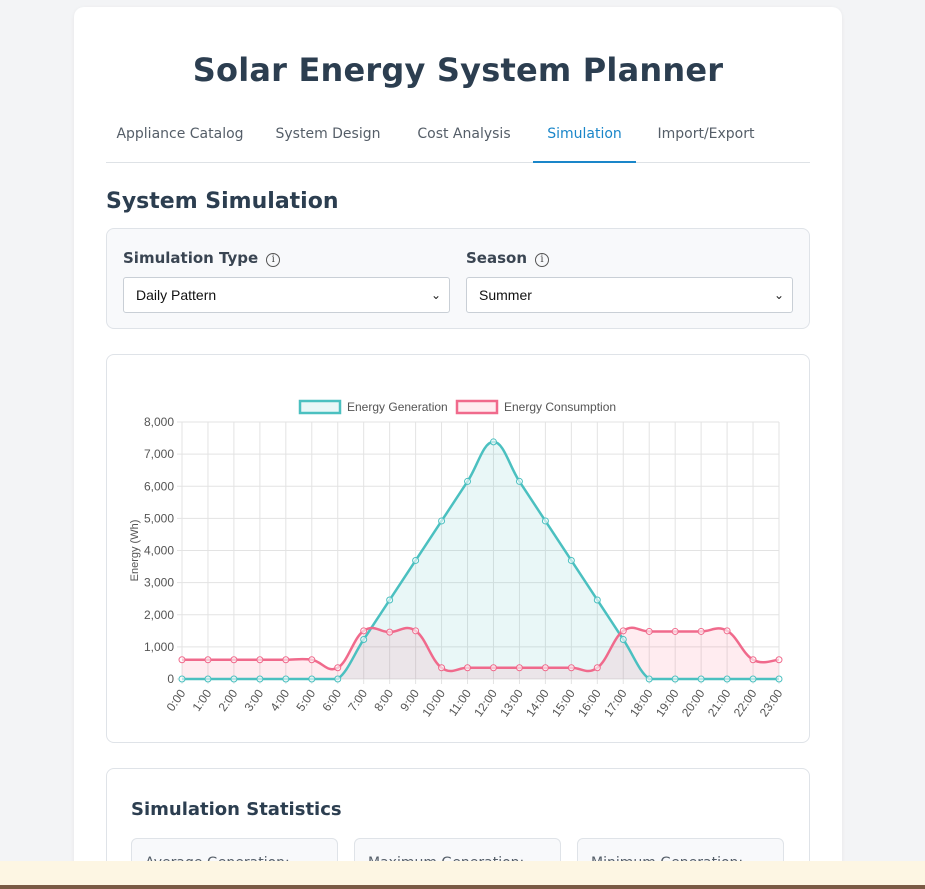 The height and width of the screenshot is (889, 925). Describe the element at coordinates (135, 551) in the screenshot. I see `y-axis-label: Energy (Wh)` at that location.